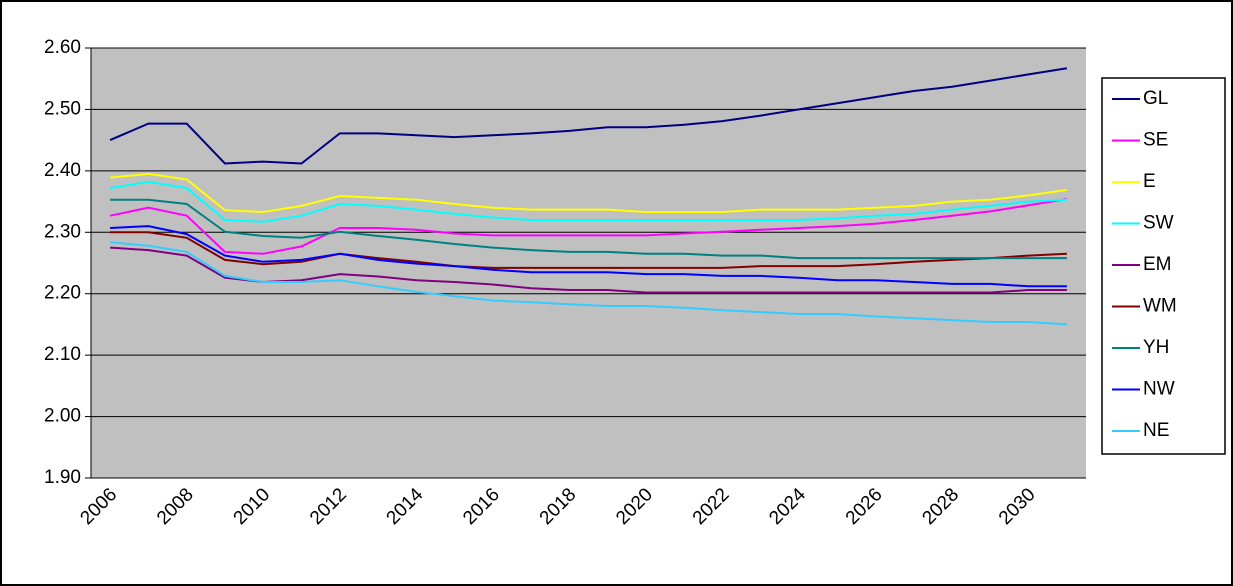  Describe the element at coordinates (1149, 181) in the screenshot. I see `legend-label: E` at that location.